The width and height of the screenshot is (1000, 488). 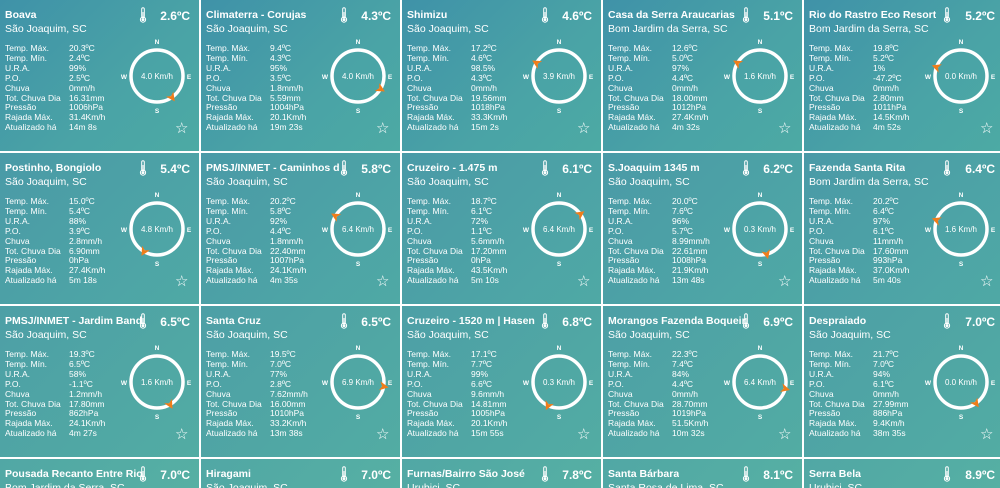 What do you see at coordinates (873, 15) in the screenshot?
I see `station-name: Rio do Rastro Eco Resort` at bounding box center [873, 15].